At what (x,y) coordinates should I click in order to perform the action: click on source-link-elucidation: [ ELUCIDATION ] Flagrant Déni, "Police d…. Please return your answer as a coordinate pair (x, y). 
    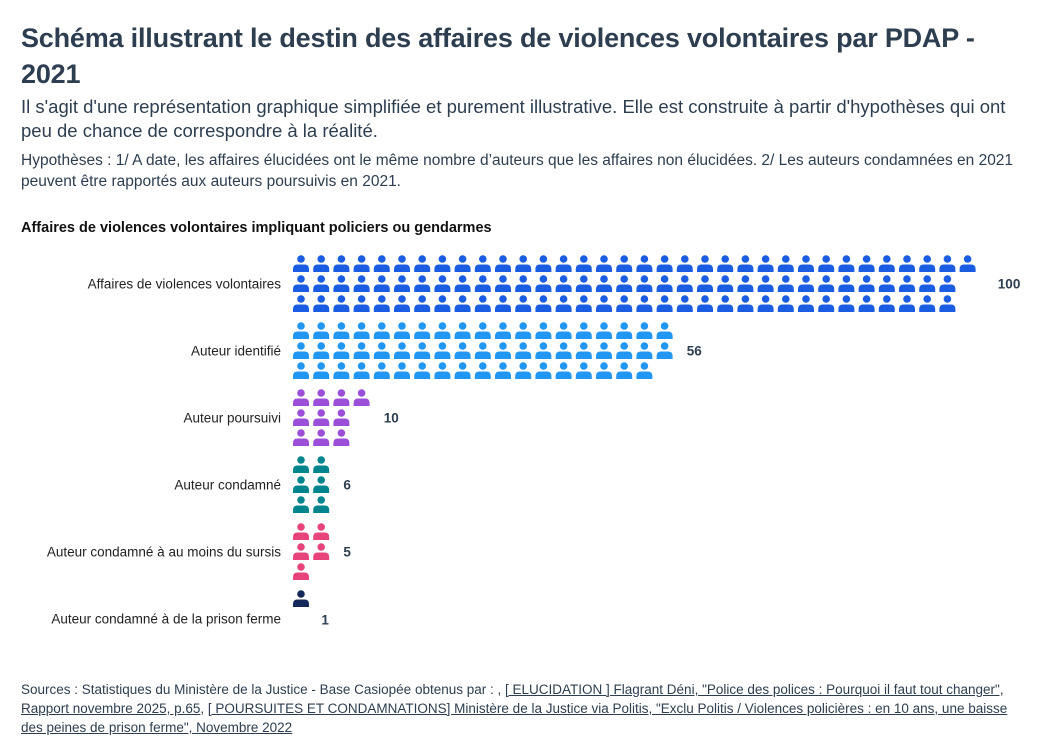
    Looking at the image, I should click on (512, 699).